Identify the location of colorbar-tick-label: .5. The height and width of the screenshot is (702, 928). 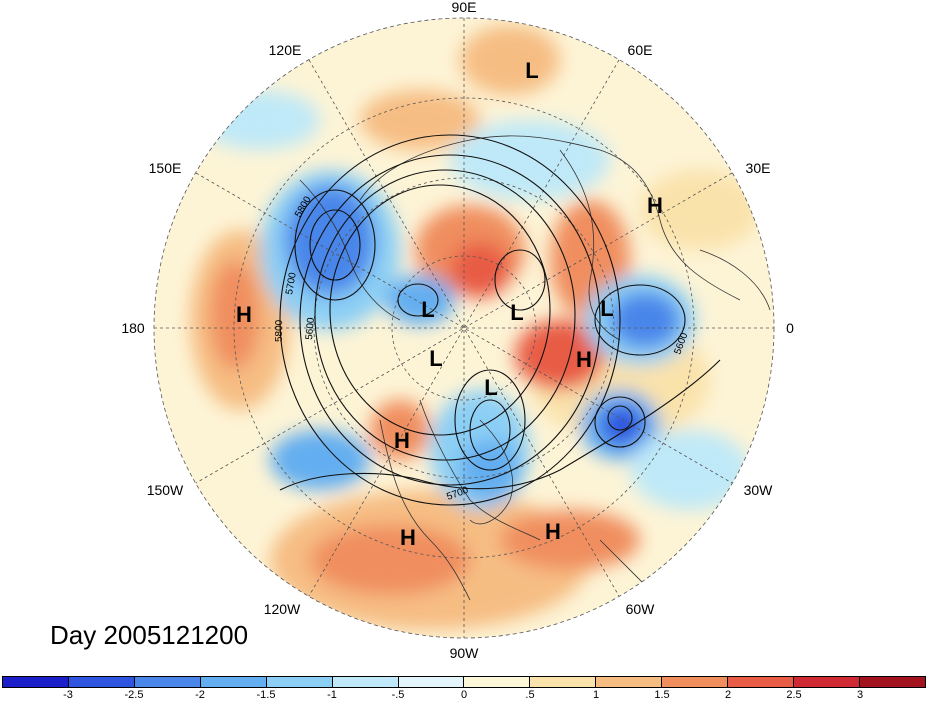
(530, 695).